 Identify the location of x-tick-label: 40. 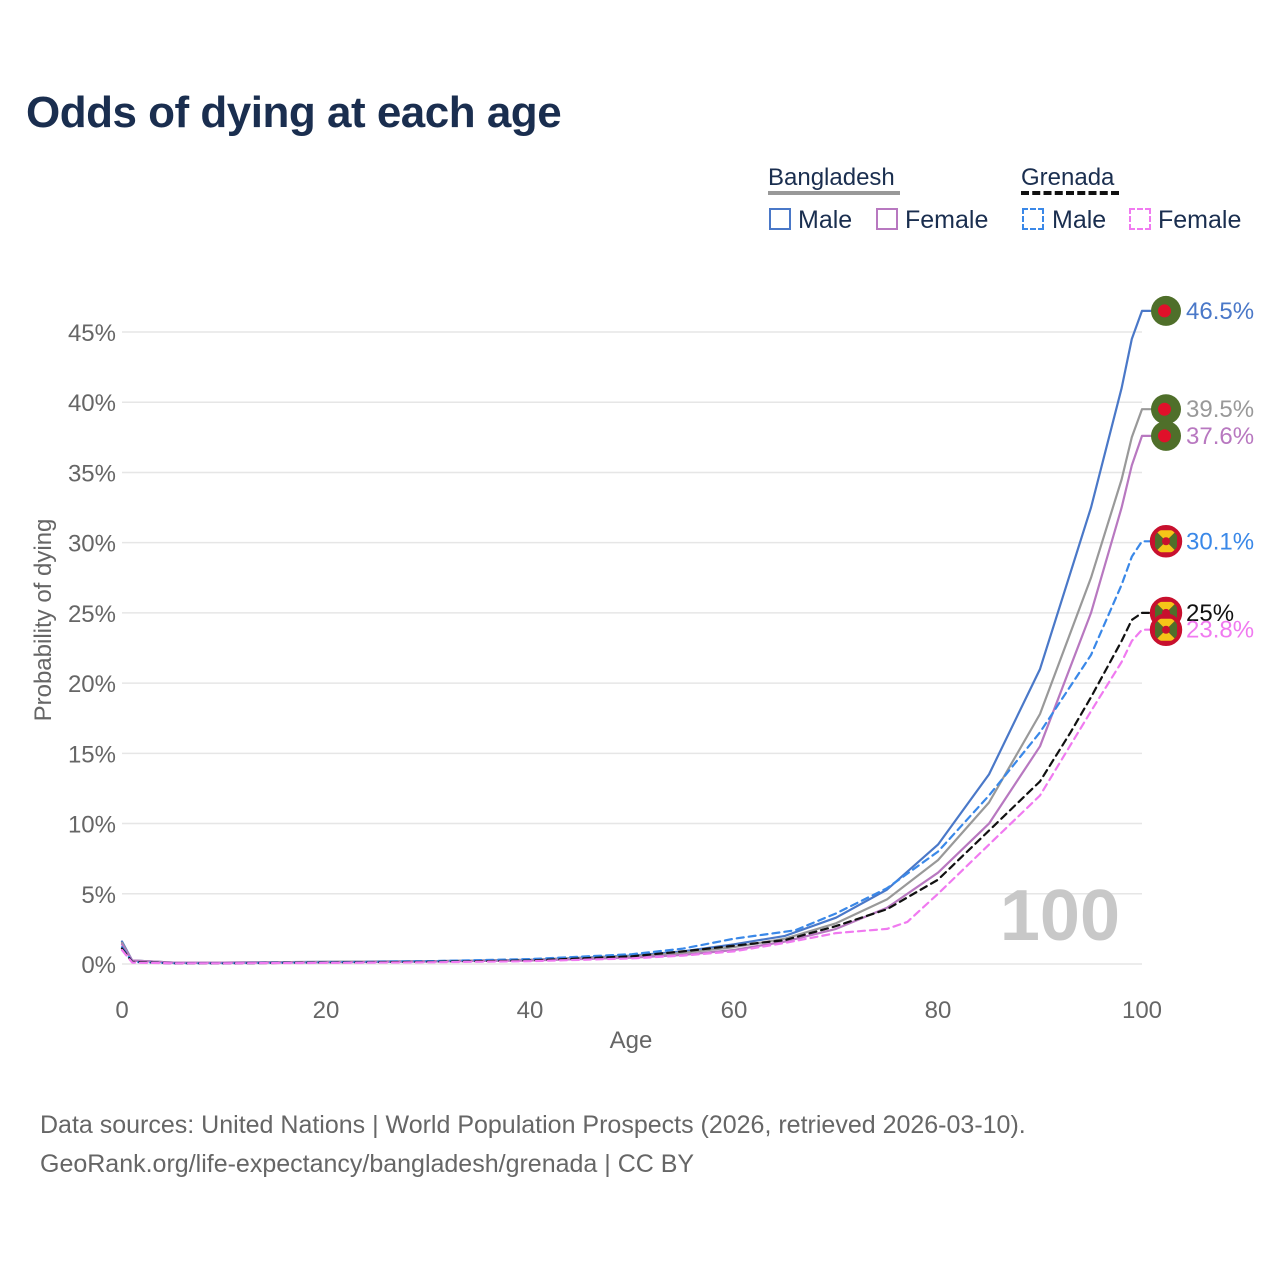
(530, 1010).